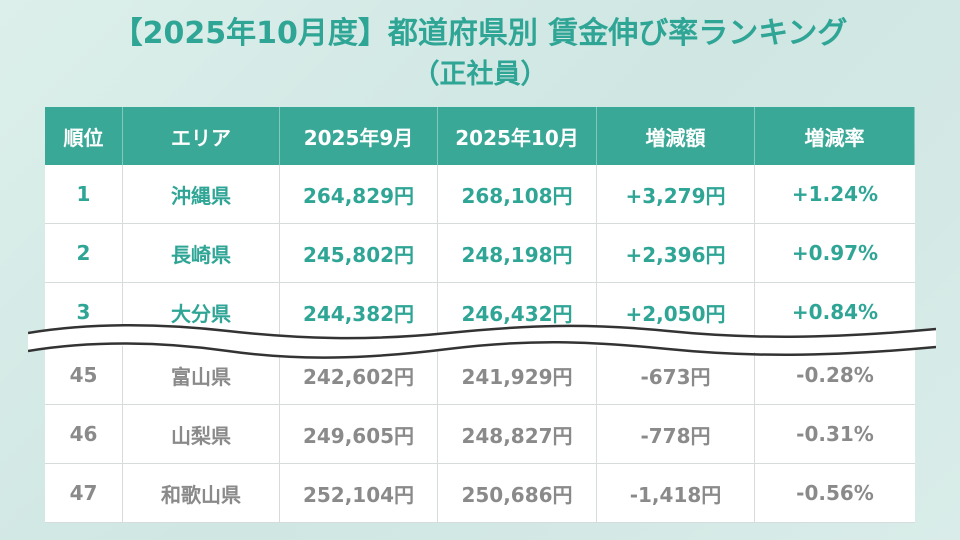 This screenshot has width=960, height=540. What do you see at coordinates (835, 312) in the screenshot?
I see `change-rate-cell: +0.84%` at bounding box center [835, 312].